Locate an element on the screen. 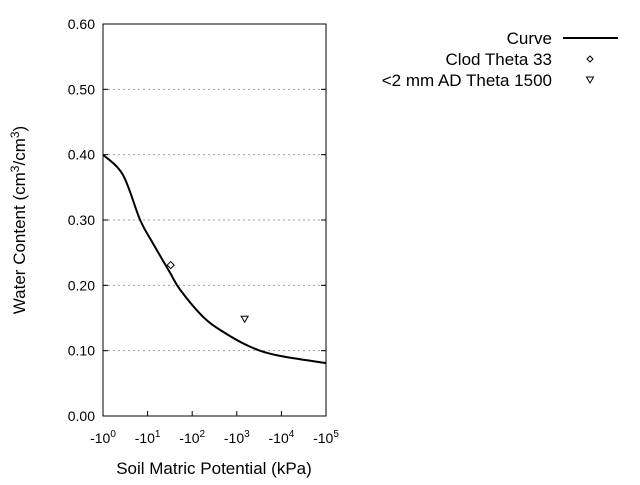 The height and width of the screenshot is (485, 640). legend-label-ad: <2 mm AD Theta 1500 is located at coordinates (467, 80).